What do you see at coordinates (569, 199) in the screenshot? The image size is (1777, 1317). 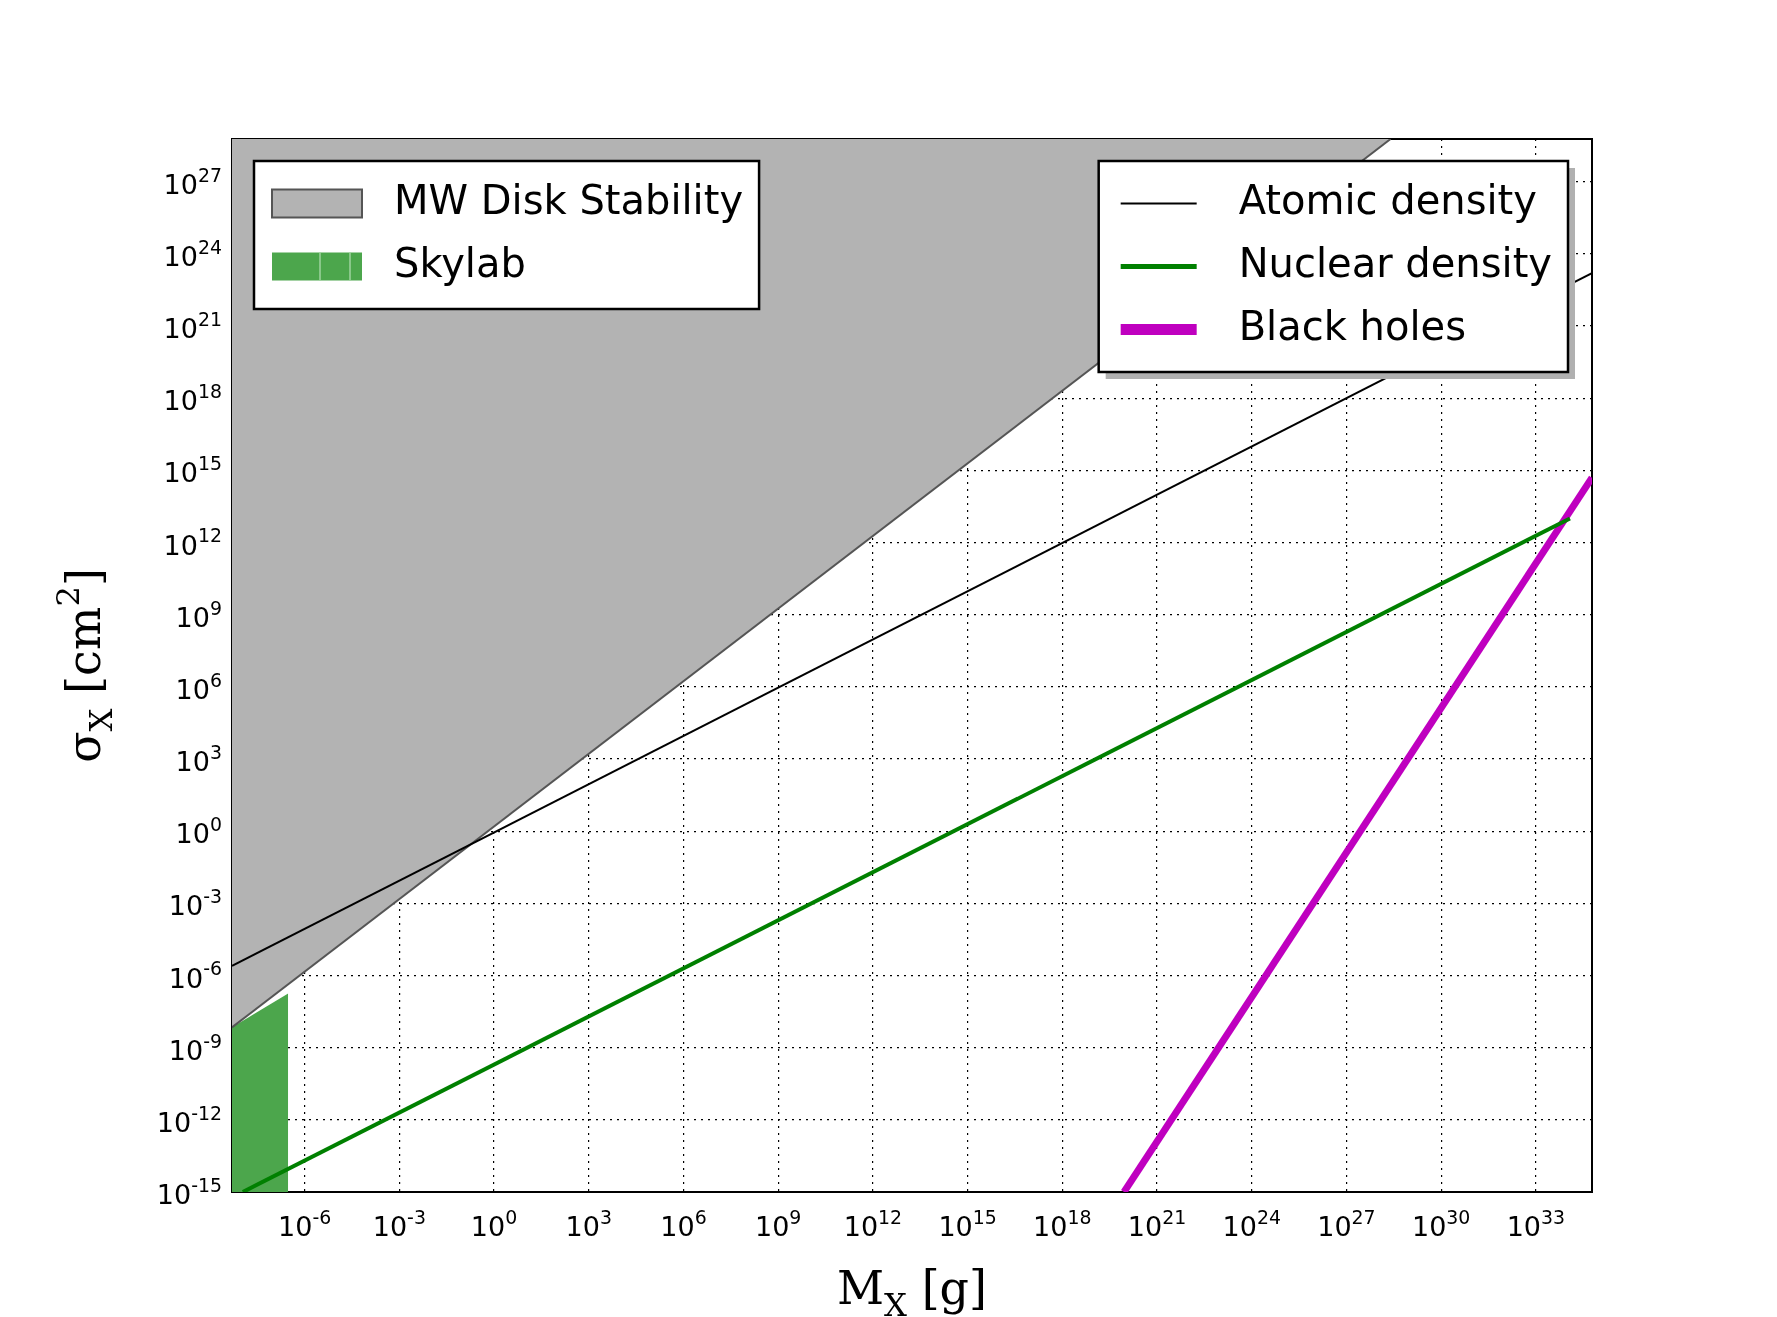 I see `legend-label: MW Disk Stability` at bounding box center [569, 199].